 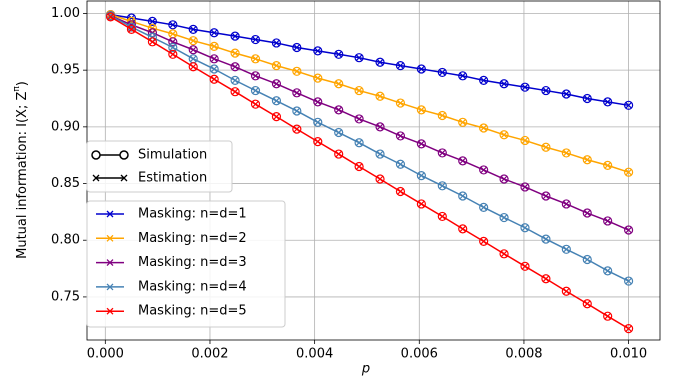 What do you see at coordinates (523, 354) in the screenshot?
I see `x-tick-label: 0.008` at bounding box center [523, 354].